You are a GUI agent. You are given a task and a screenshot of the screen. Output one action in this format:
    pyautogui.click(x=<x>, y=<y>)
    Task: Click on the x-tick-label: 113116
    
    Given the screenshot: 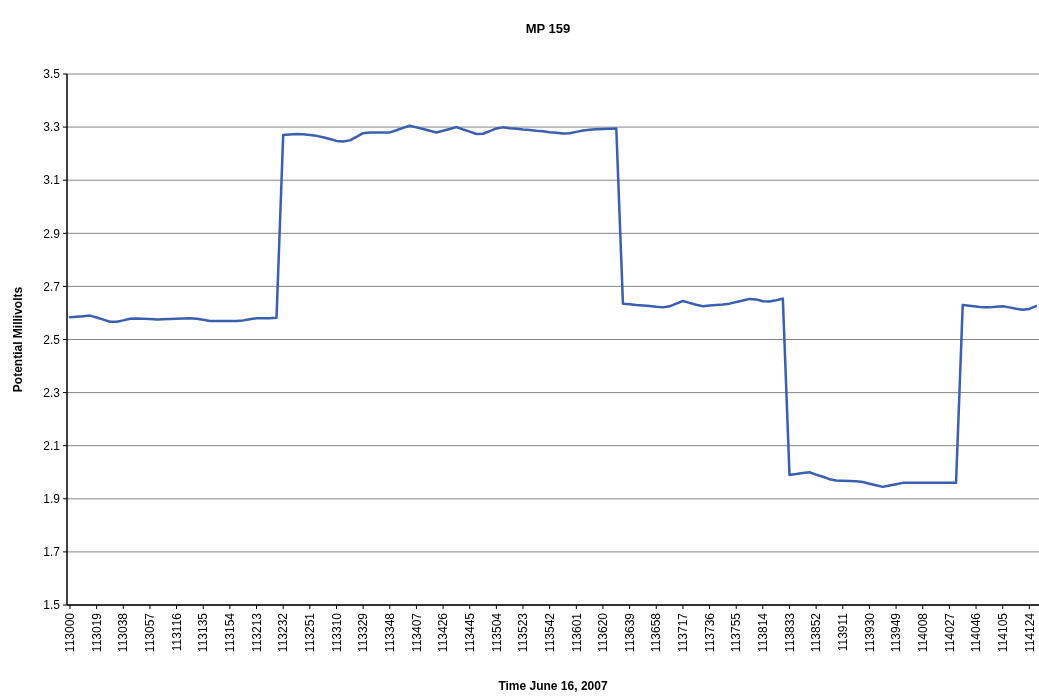 What is the action you would take?
    pyautogui.click(x=176, y=632)
    